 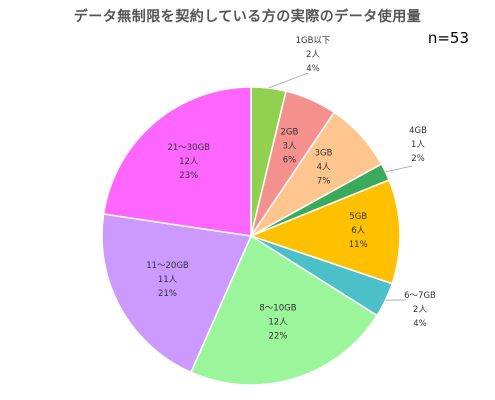 What do you see at coordinates (324, 168) in the screenshot?
I see `slice-count-label: 4人` at bounding box center [324, 168].